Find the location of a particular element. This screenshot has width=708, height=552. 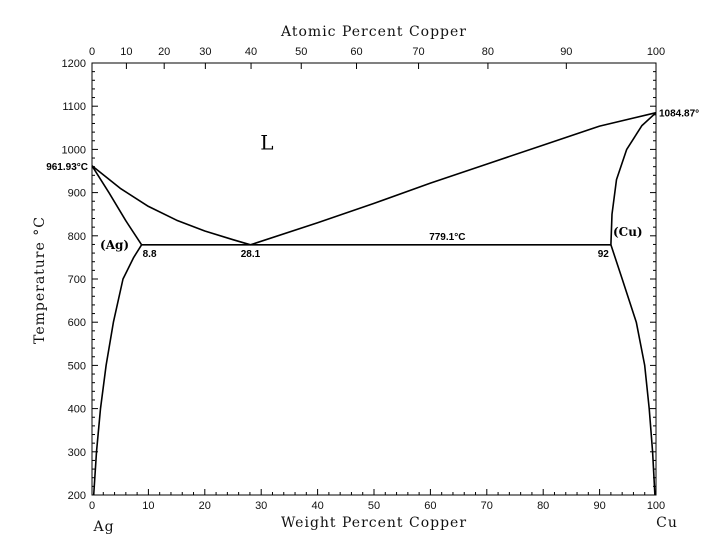

y-tick-label: 600 is located at coordinates (77, 323).